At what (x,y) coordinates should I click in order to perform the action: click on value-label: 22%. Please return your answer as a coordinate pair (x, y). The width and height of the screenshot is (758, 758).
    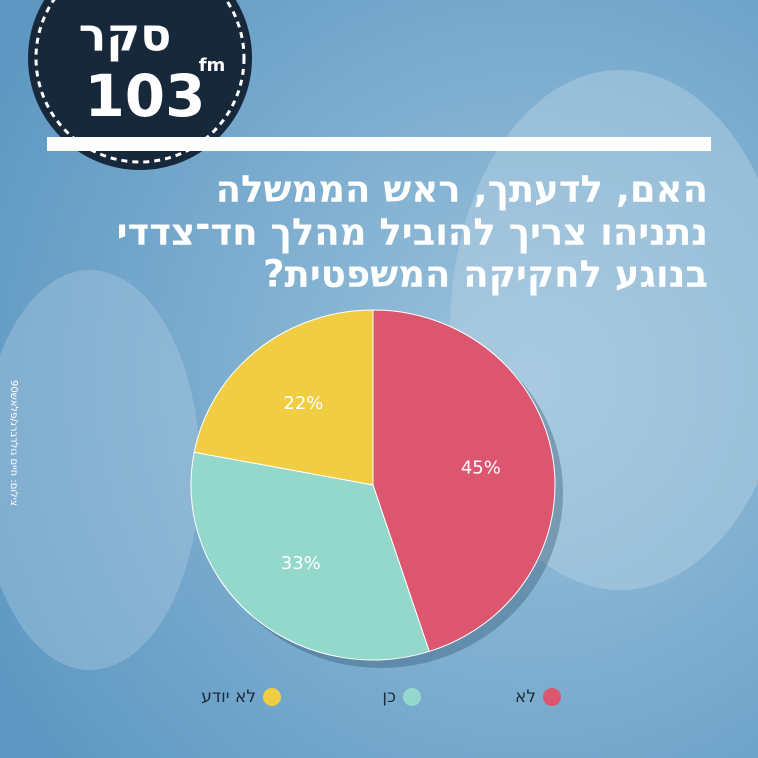
    Looking at the image, I should click on (303, 403).